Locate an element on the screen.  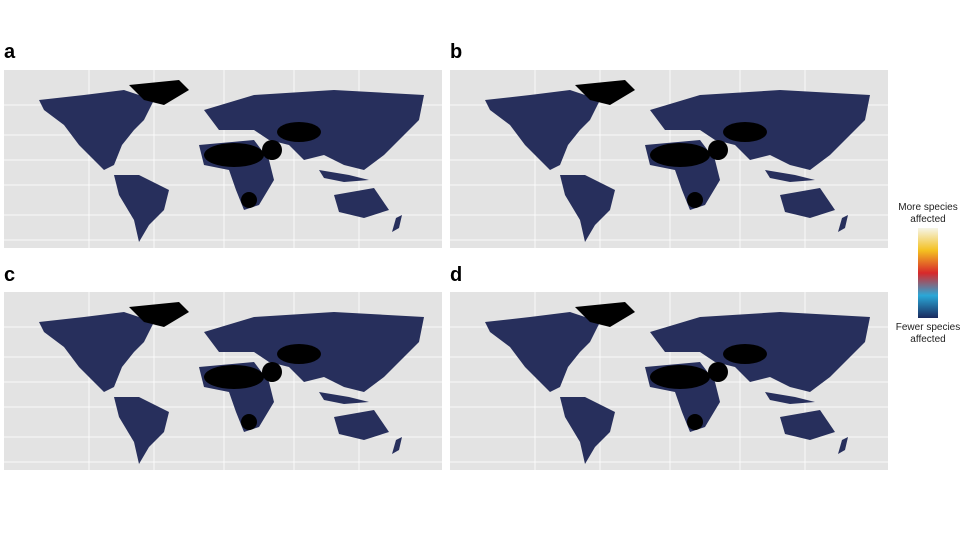
legend-top: affected is located at coordinates (927, 219).